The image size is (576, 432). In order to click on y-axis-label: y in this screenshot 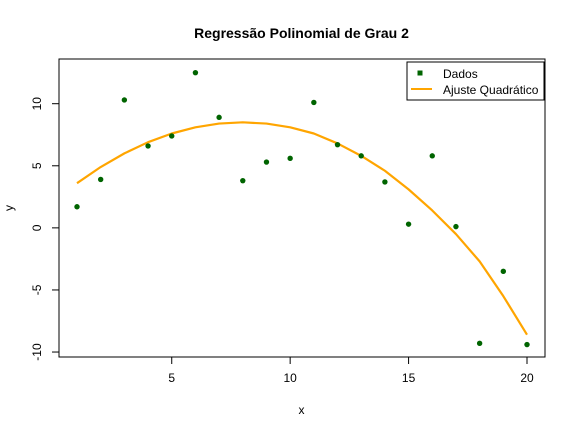, I will do `click(9, 208)`.